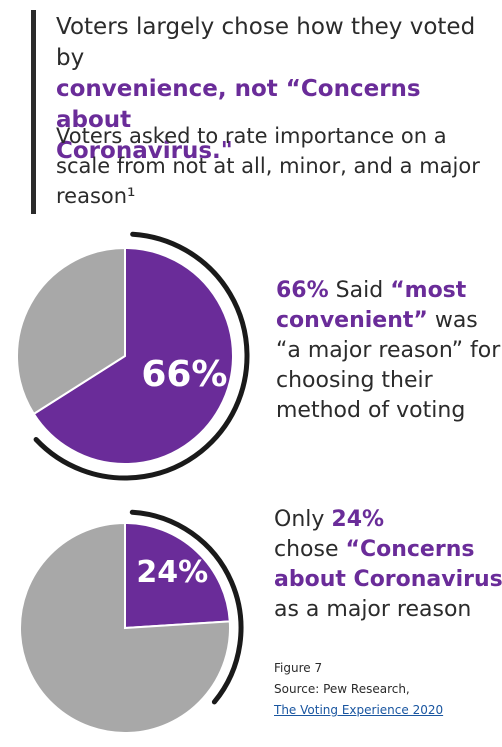 The width and height of the screenshot is (502, 747). What do you see at coordinates (144, 151) in the screenshot?
I see `headline-line-3: Coronavirus."` at bounding box center [144, 151].